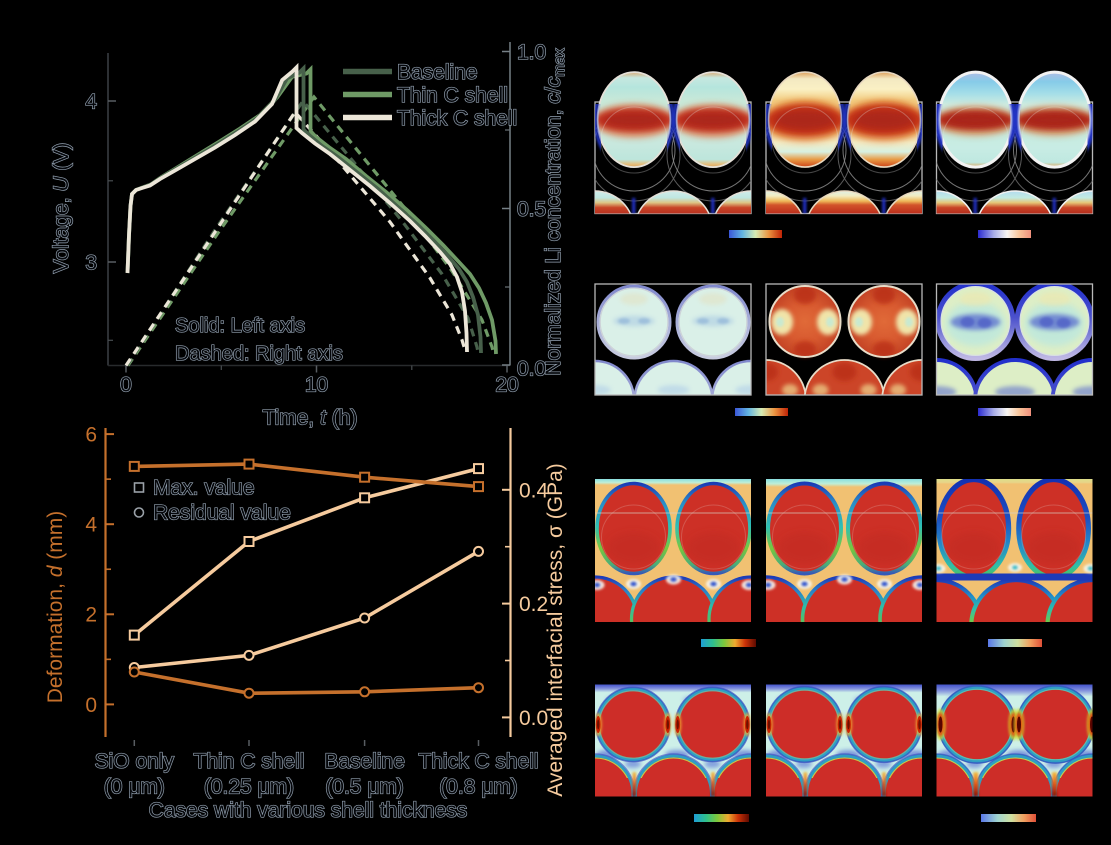  What do you see at coordinates (531, 52) in the screenshot?
I see `svg-text: 1.0` at bounding box center [531, 52].